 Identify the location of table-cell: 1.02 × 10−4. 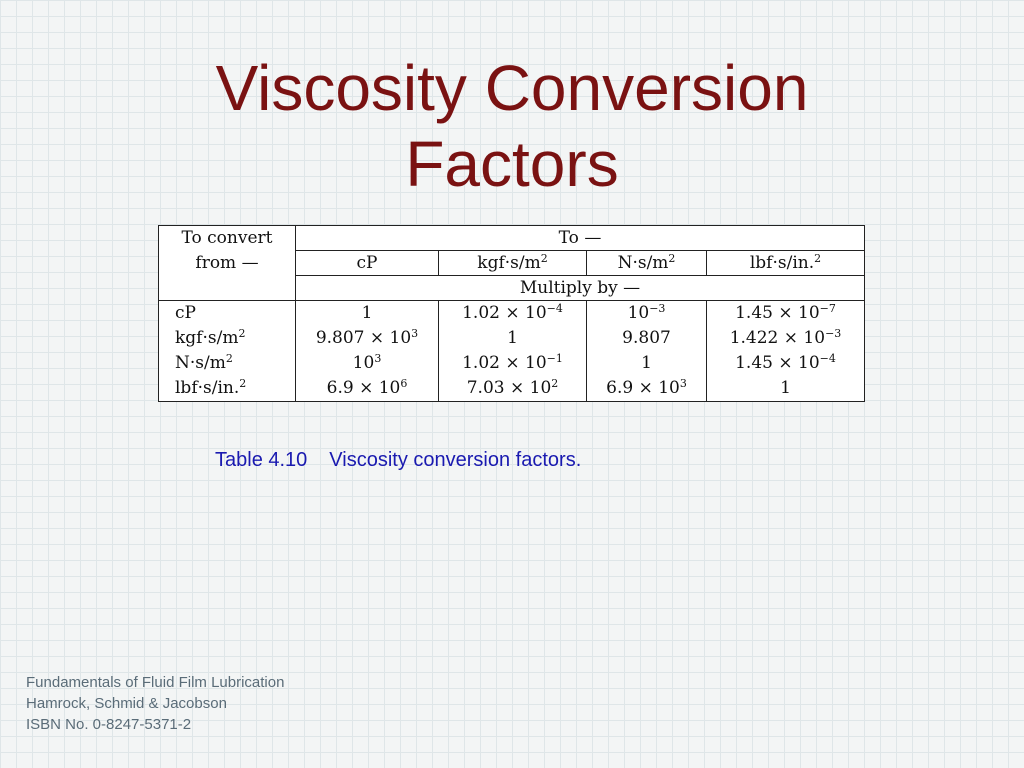
(512, 313).